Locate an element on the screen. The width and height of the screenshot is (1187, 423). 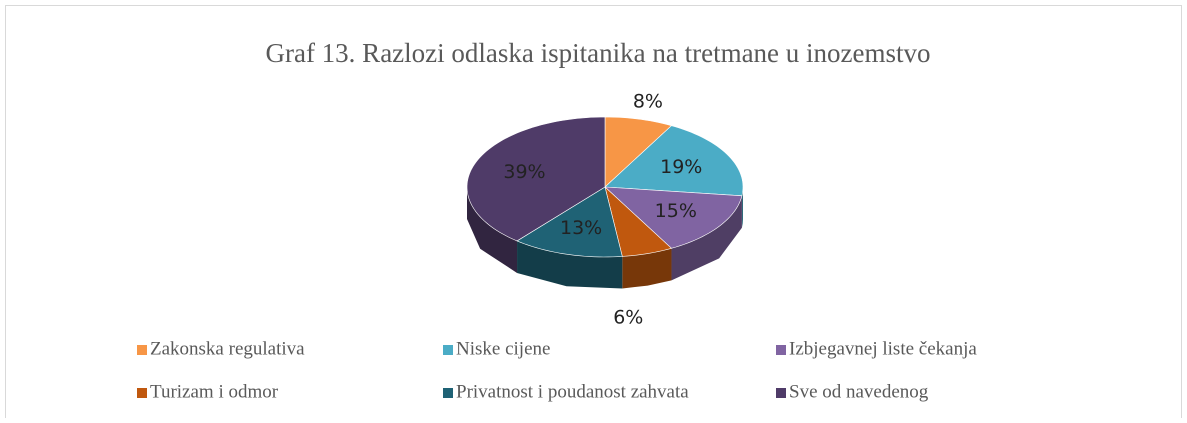
data-label: 15% is located at coordinates (676, 211).